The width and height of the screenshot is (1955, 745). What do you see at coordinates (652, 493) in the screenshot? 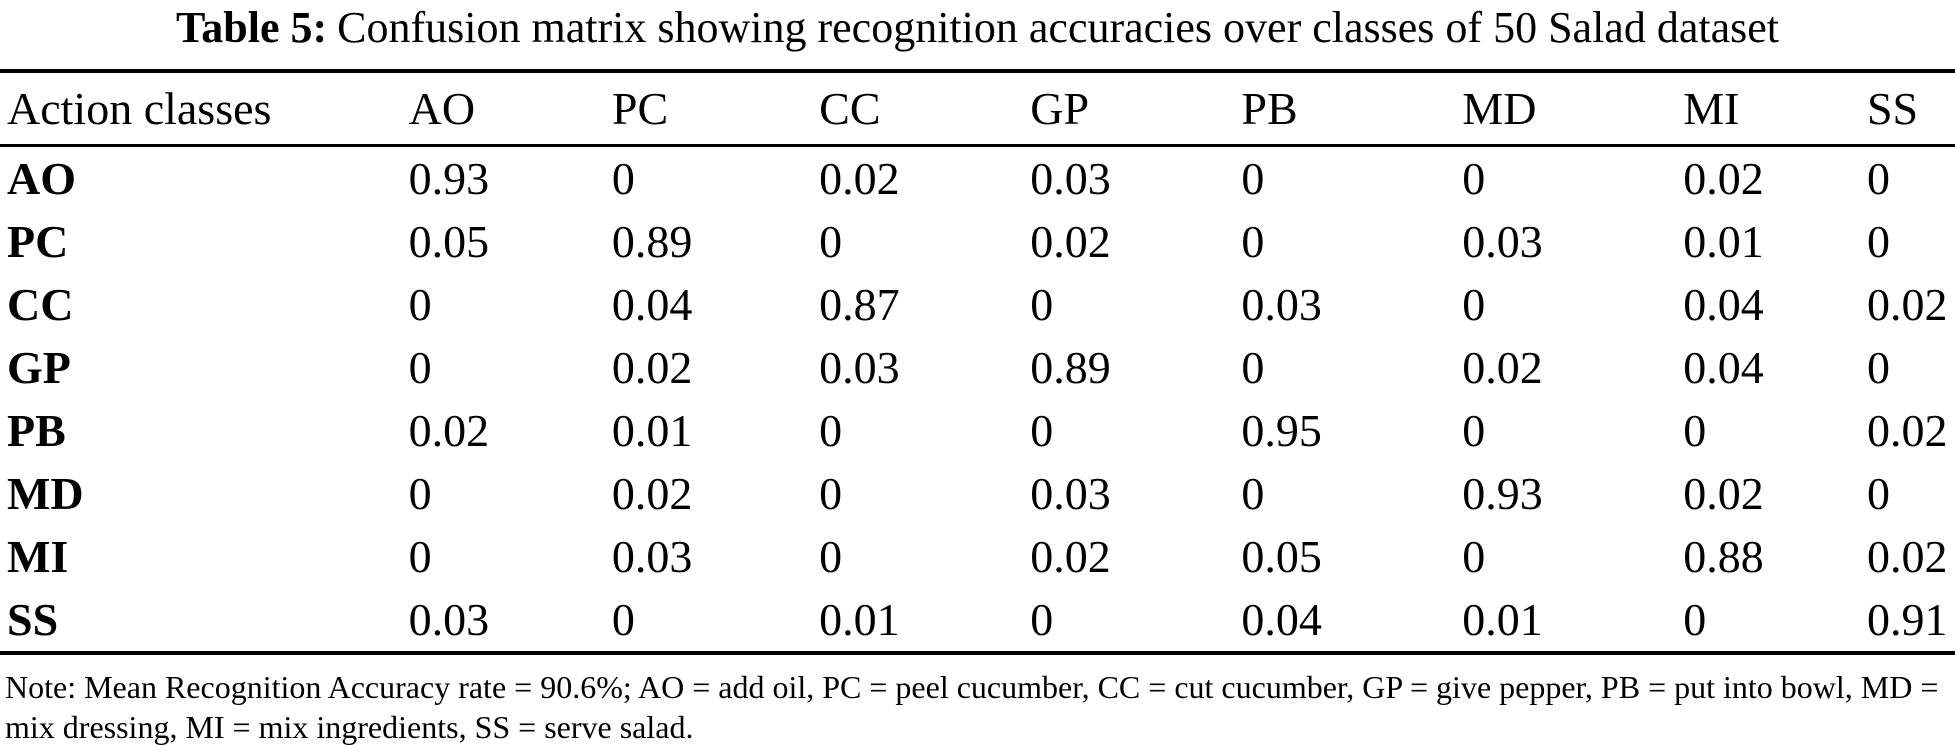
I see `matrix-cell-md-pc: 0.02` at bounding box center [652, 493].